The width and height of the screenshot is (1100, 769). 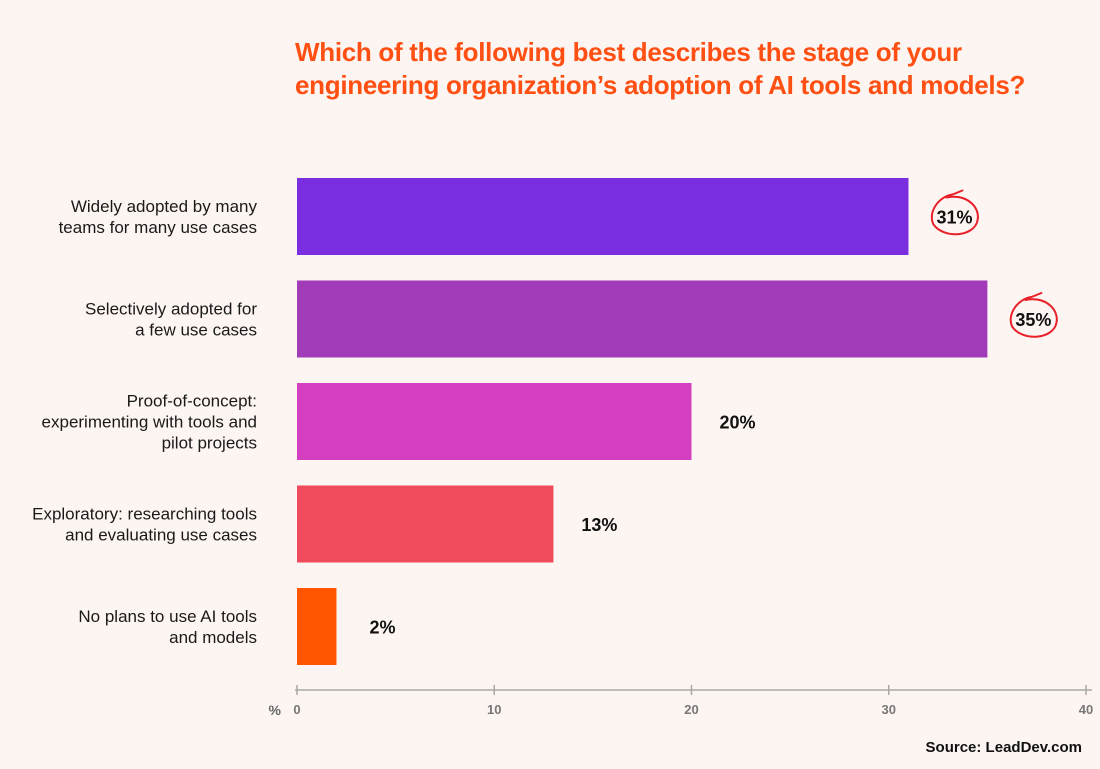 What do you see at coordinates (164, 206) in the screenshot?
I see `category-label-1-line-1: Widely adopted by many` at bounding box center [164, 206].